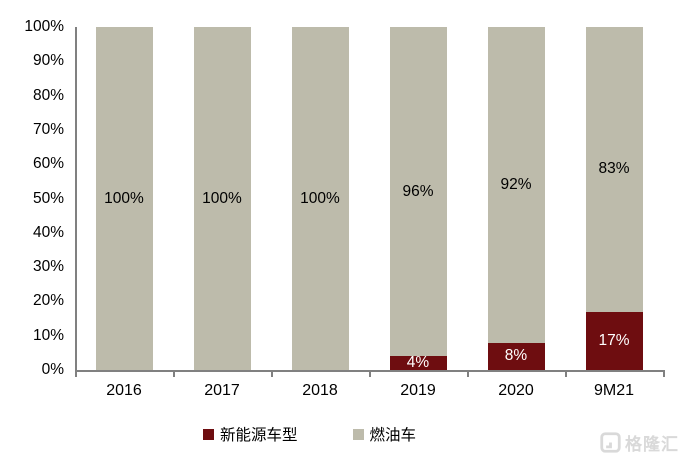 The image size is (685, 460). I want to click on x-axis-category-label: 2016, so click(124, 390).